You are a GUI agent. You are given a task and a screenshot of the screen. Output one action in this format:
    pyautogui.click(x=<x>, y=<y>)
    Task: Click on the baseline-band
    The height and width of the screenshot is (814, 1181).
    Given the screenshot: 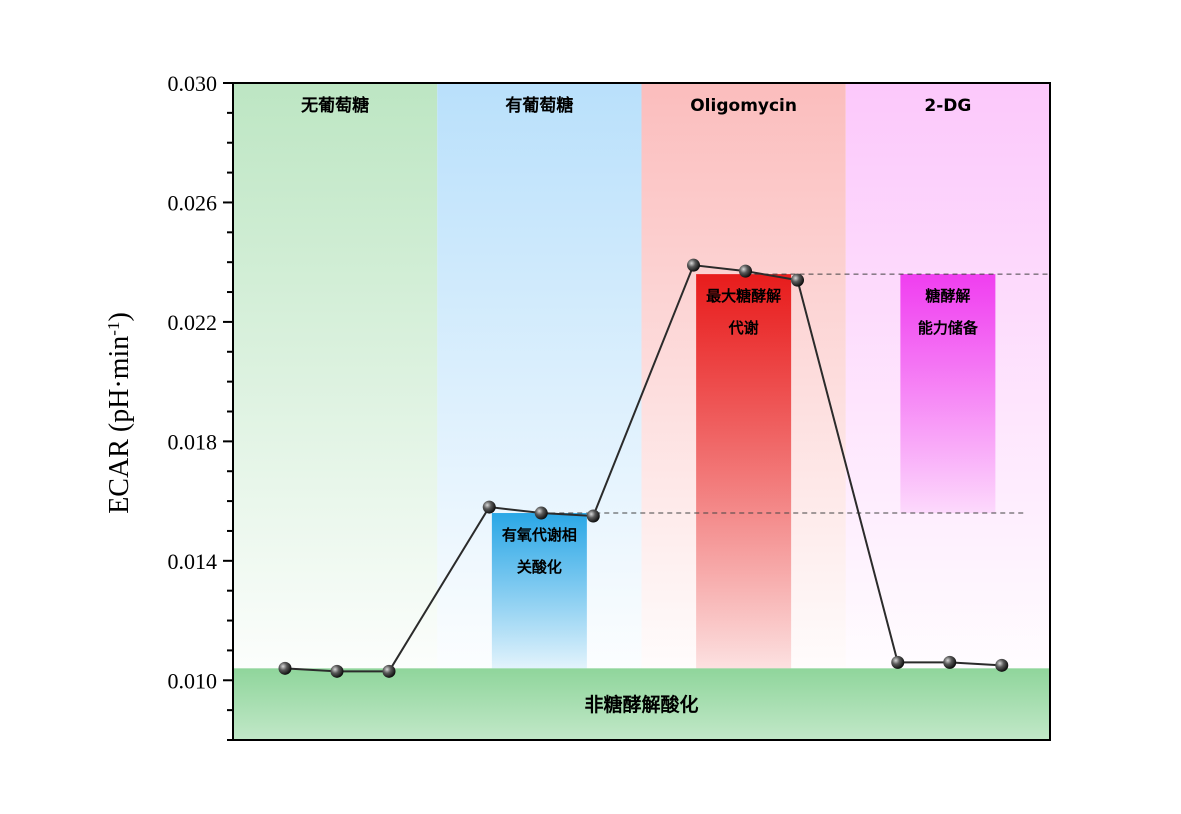 What is the action you would take?
    pyautogui.click(x=641, y=704)
    